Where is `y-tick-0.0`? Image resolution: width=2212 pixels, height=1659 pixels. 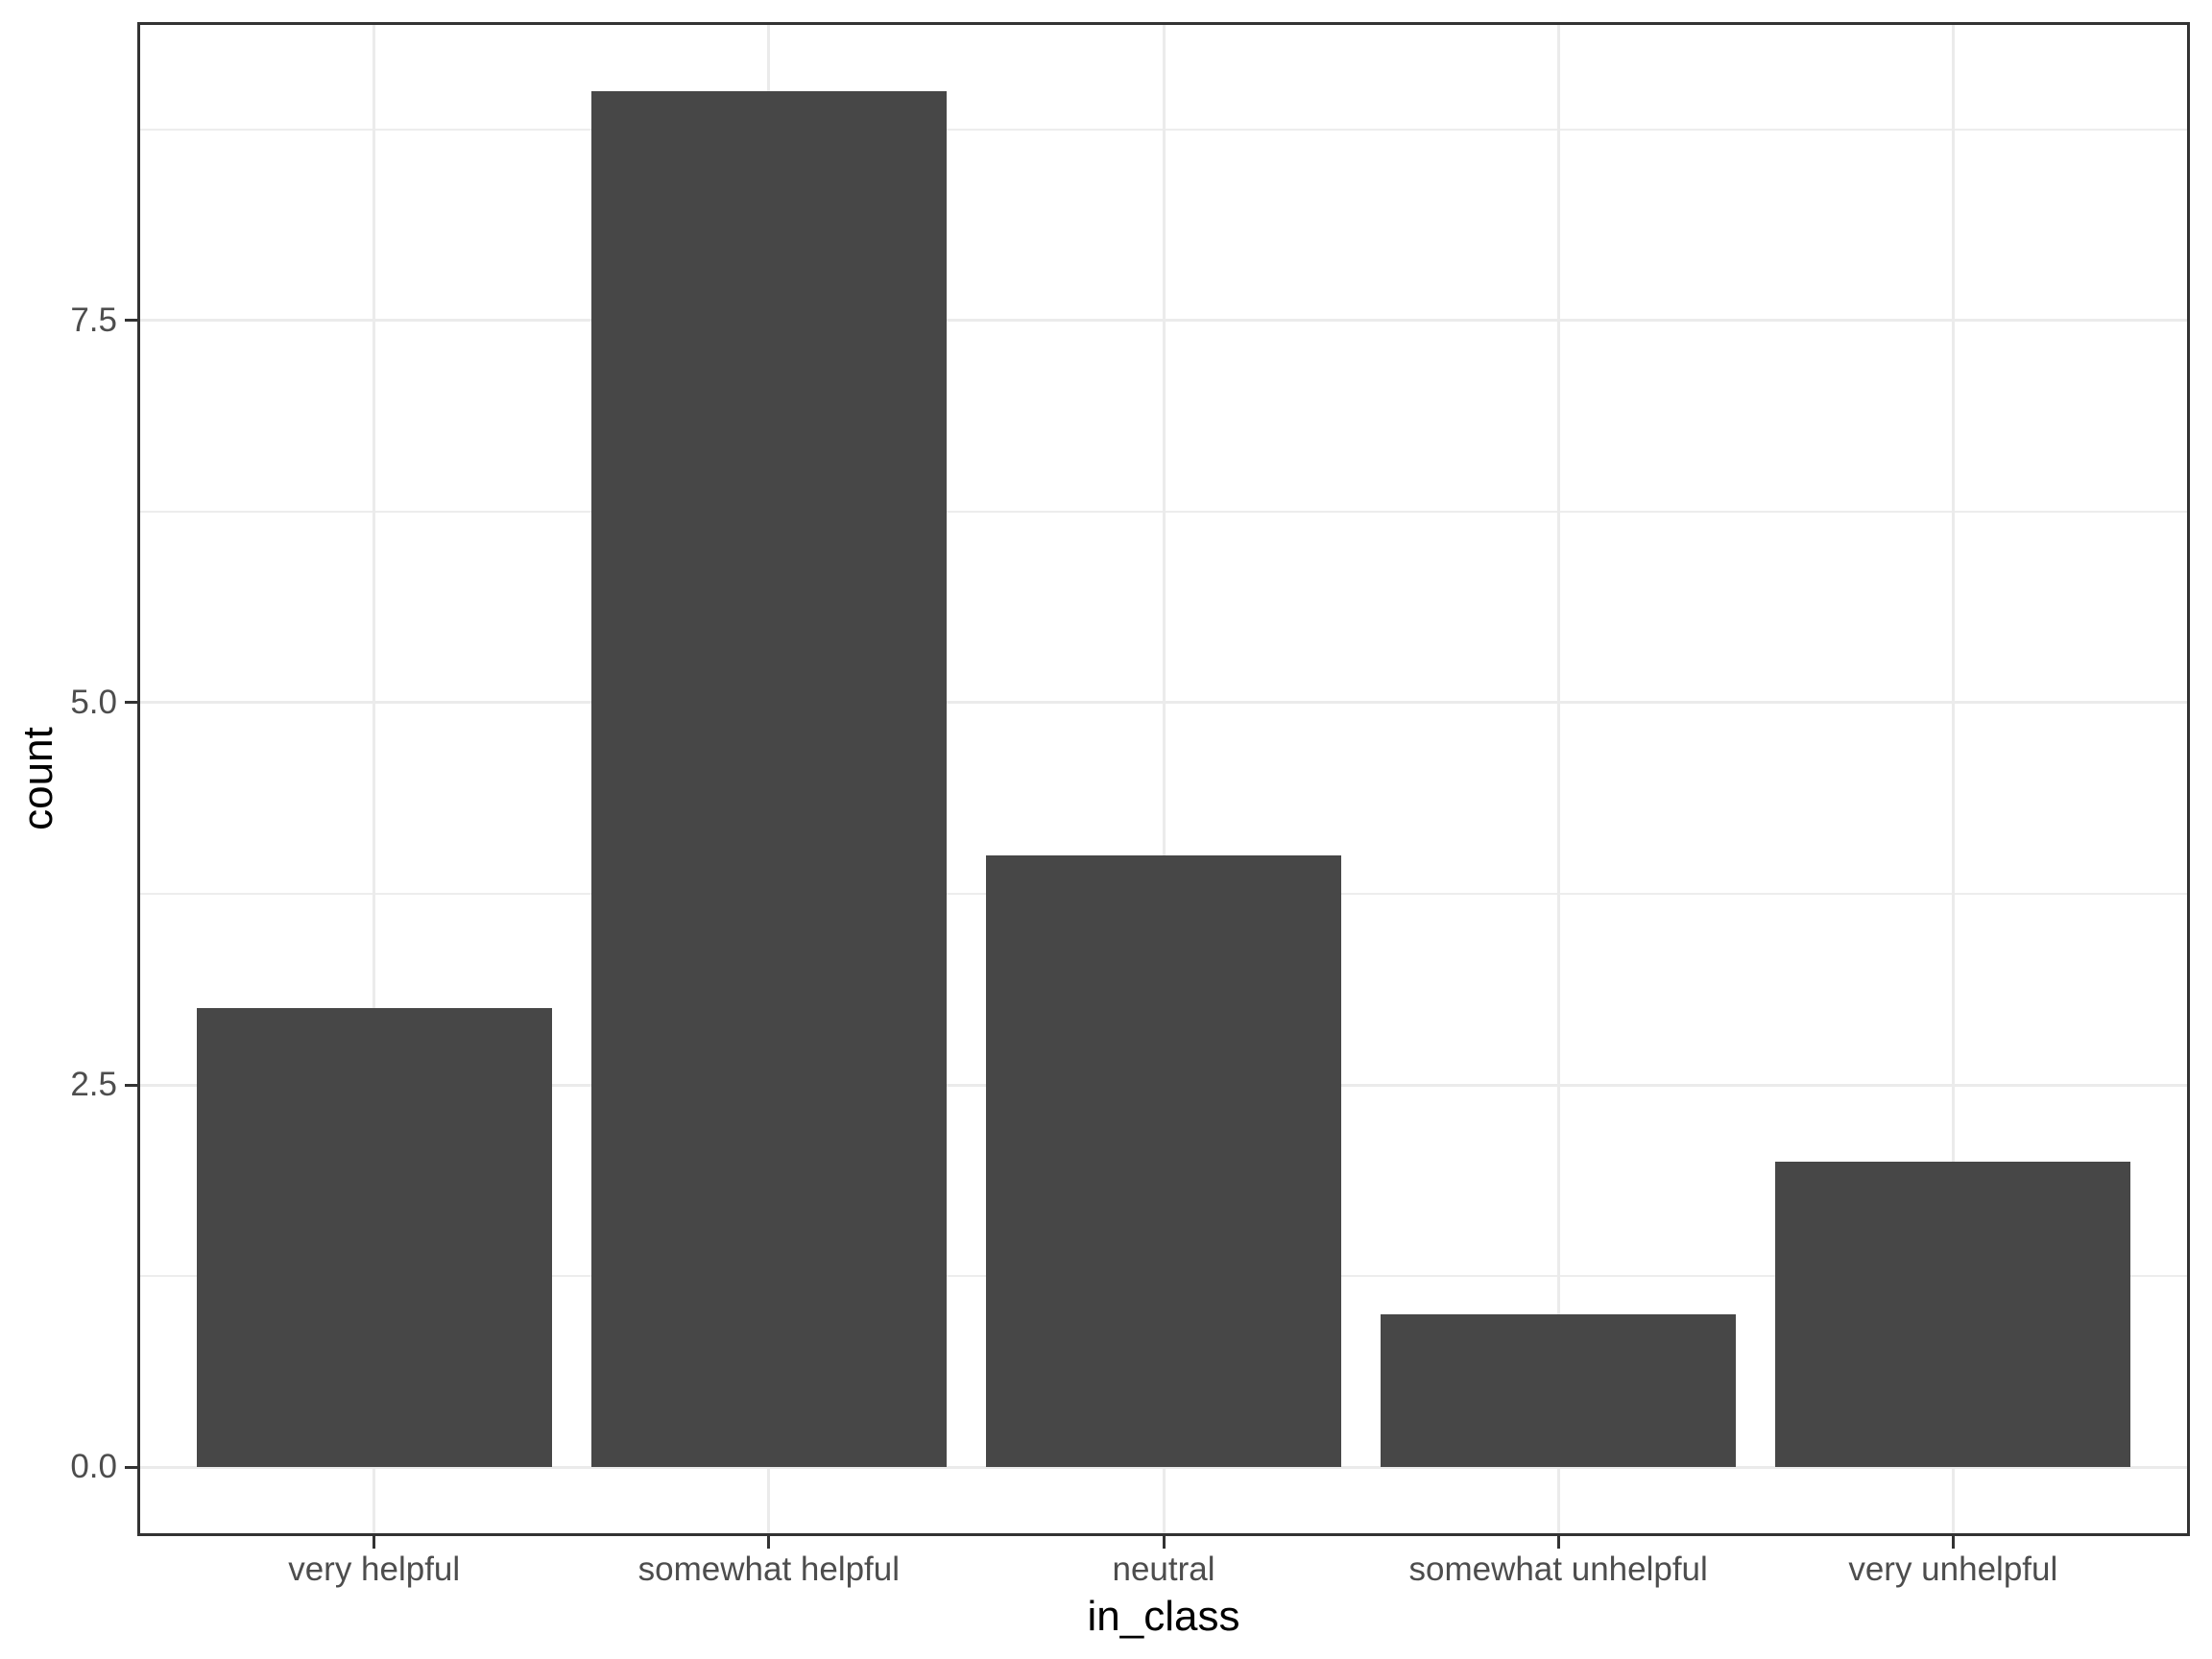
y-tick-0.0 is located at coordinates (131, 1467).